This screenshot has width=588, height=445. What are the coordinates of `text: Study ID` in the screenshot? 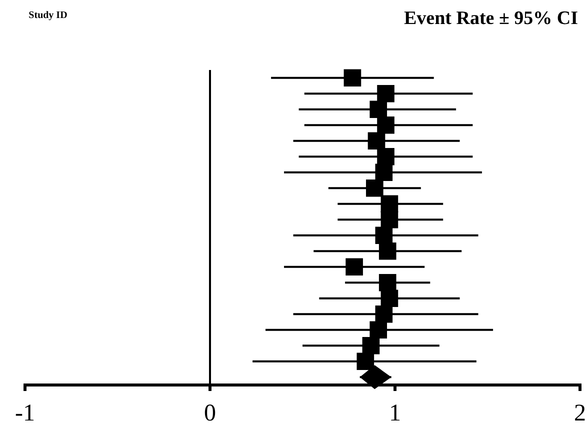 It's located at (48, 15).